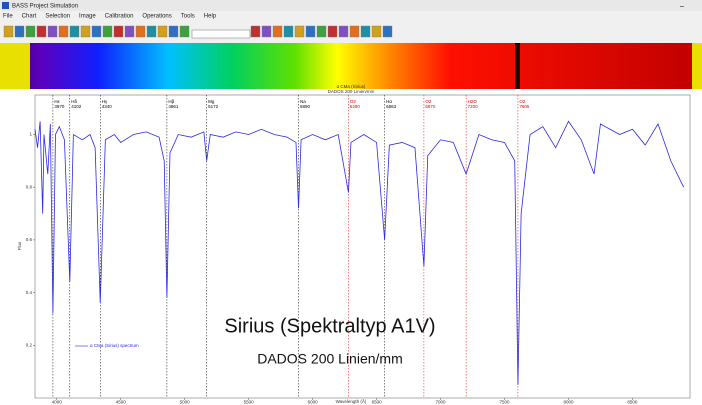  What do you see at coordinates (57, 402) in the screenshot?
I see `x-tick-label: 4000` at bounding box center [57, 402].